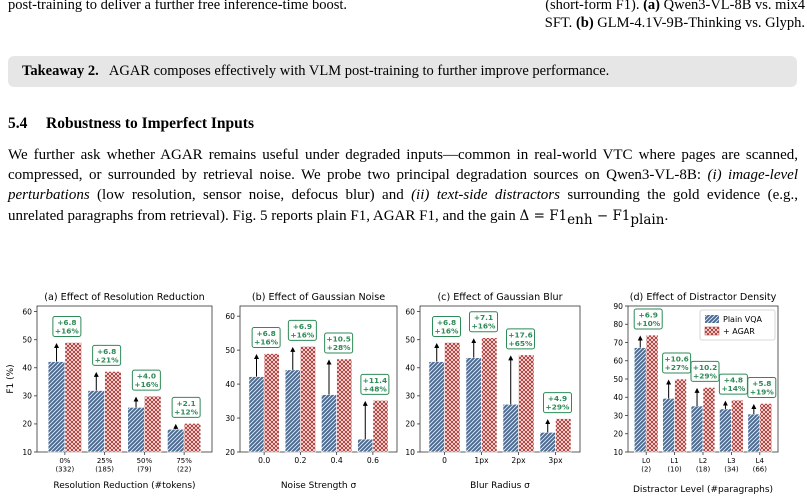  I want to click on gain-annotation: +17.6+65%, so click(520, 339).